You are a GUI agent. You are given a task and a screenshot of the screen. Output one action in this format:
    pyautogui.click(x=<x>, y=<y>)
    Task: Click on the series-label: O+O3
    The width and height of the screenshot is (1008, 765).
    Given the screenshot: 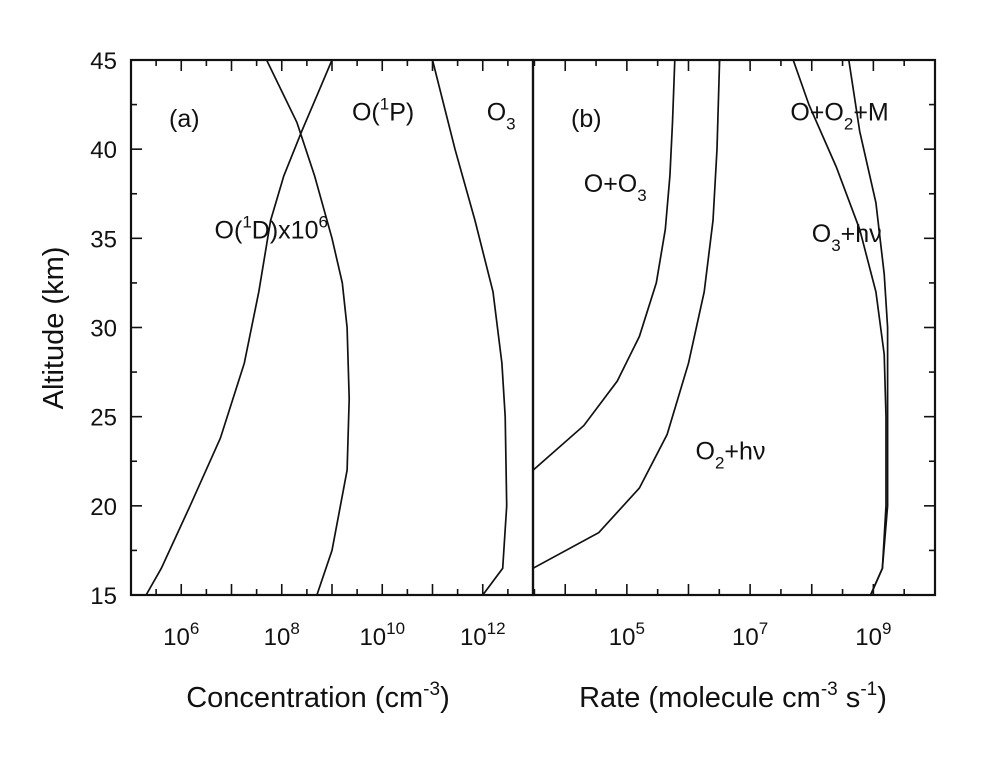 What is the action you would take?
    pyautogui.click(x=615, y=187)
    